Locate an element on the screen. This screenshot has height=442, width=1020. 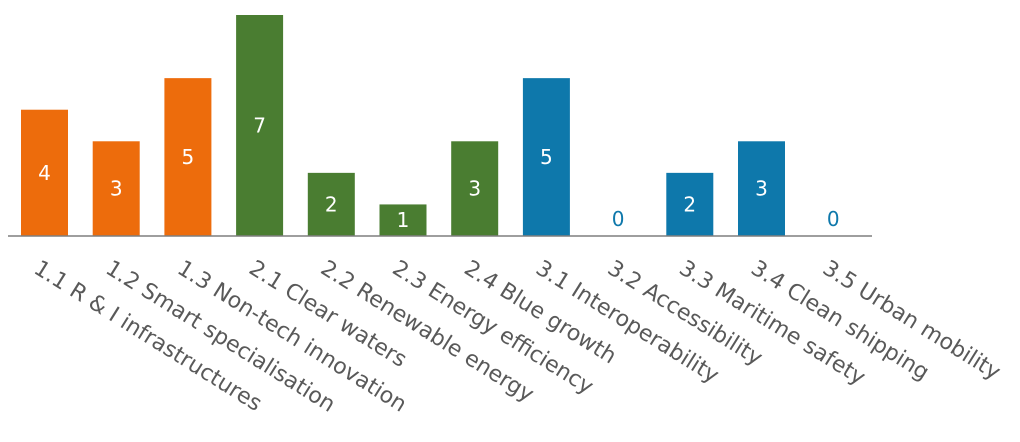
value-label-10: 2 is located at coordinates (689, 204).